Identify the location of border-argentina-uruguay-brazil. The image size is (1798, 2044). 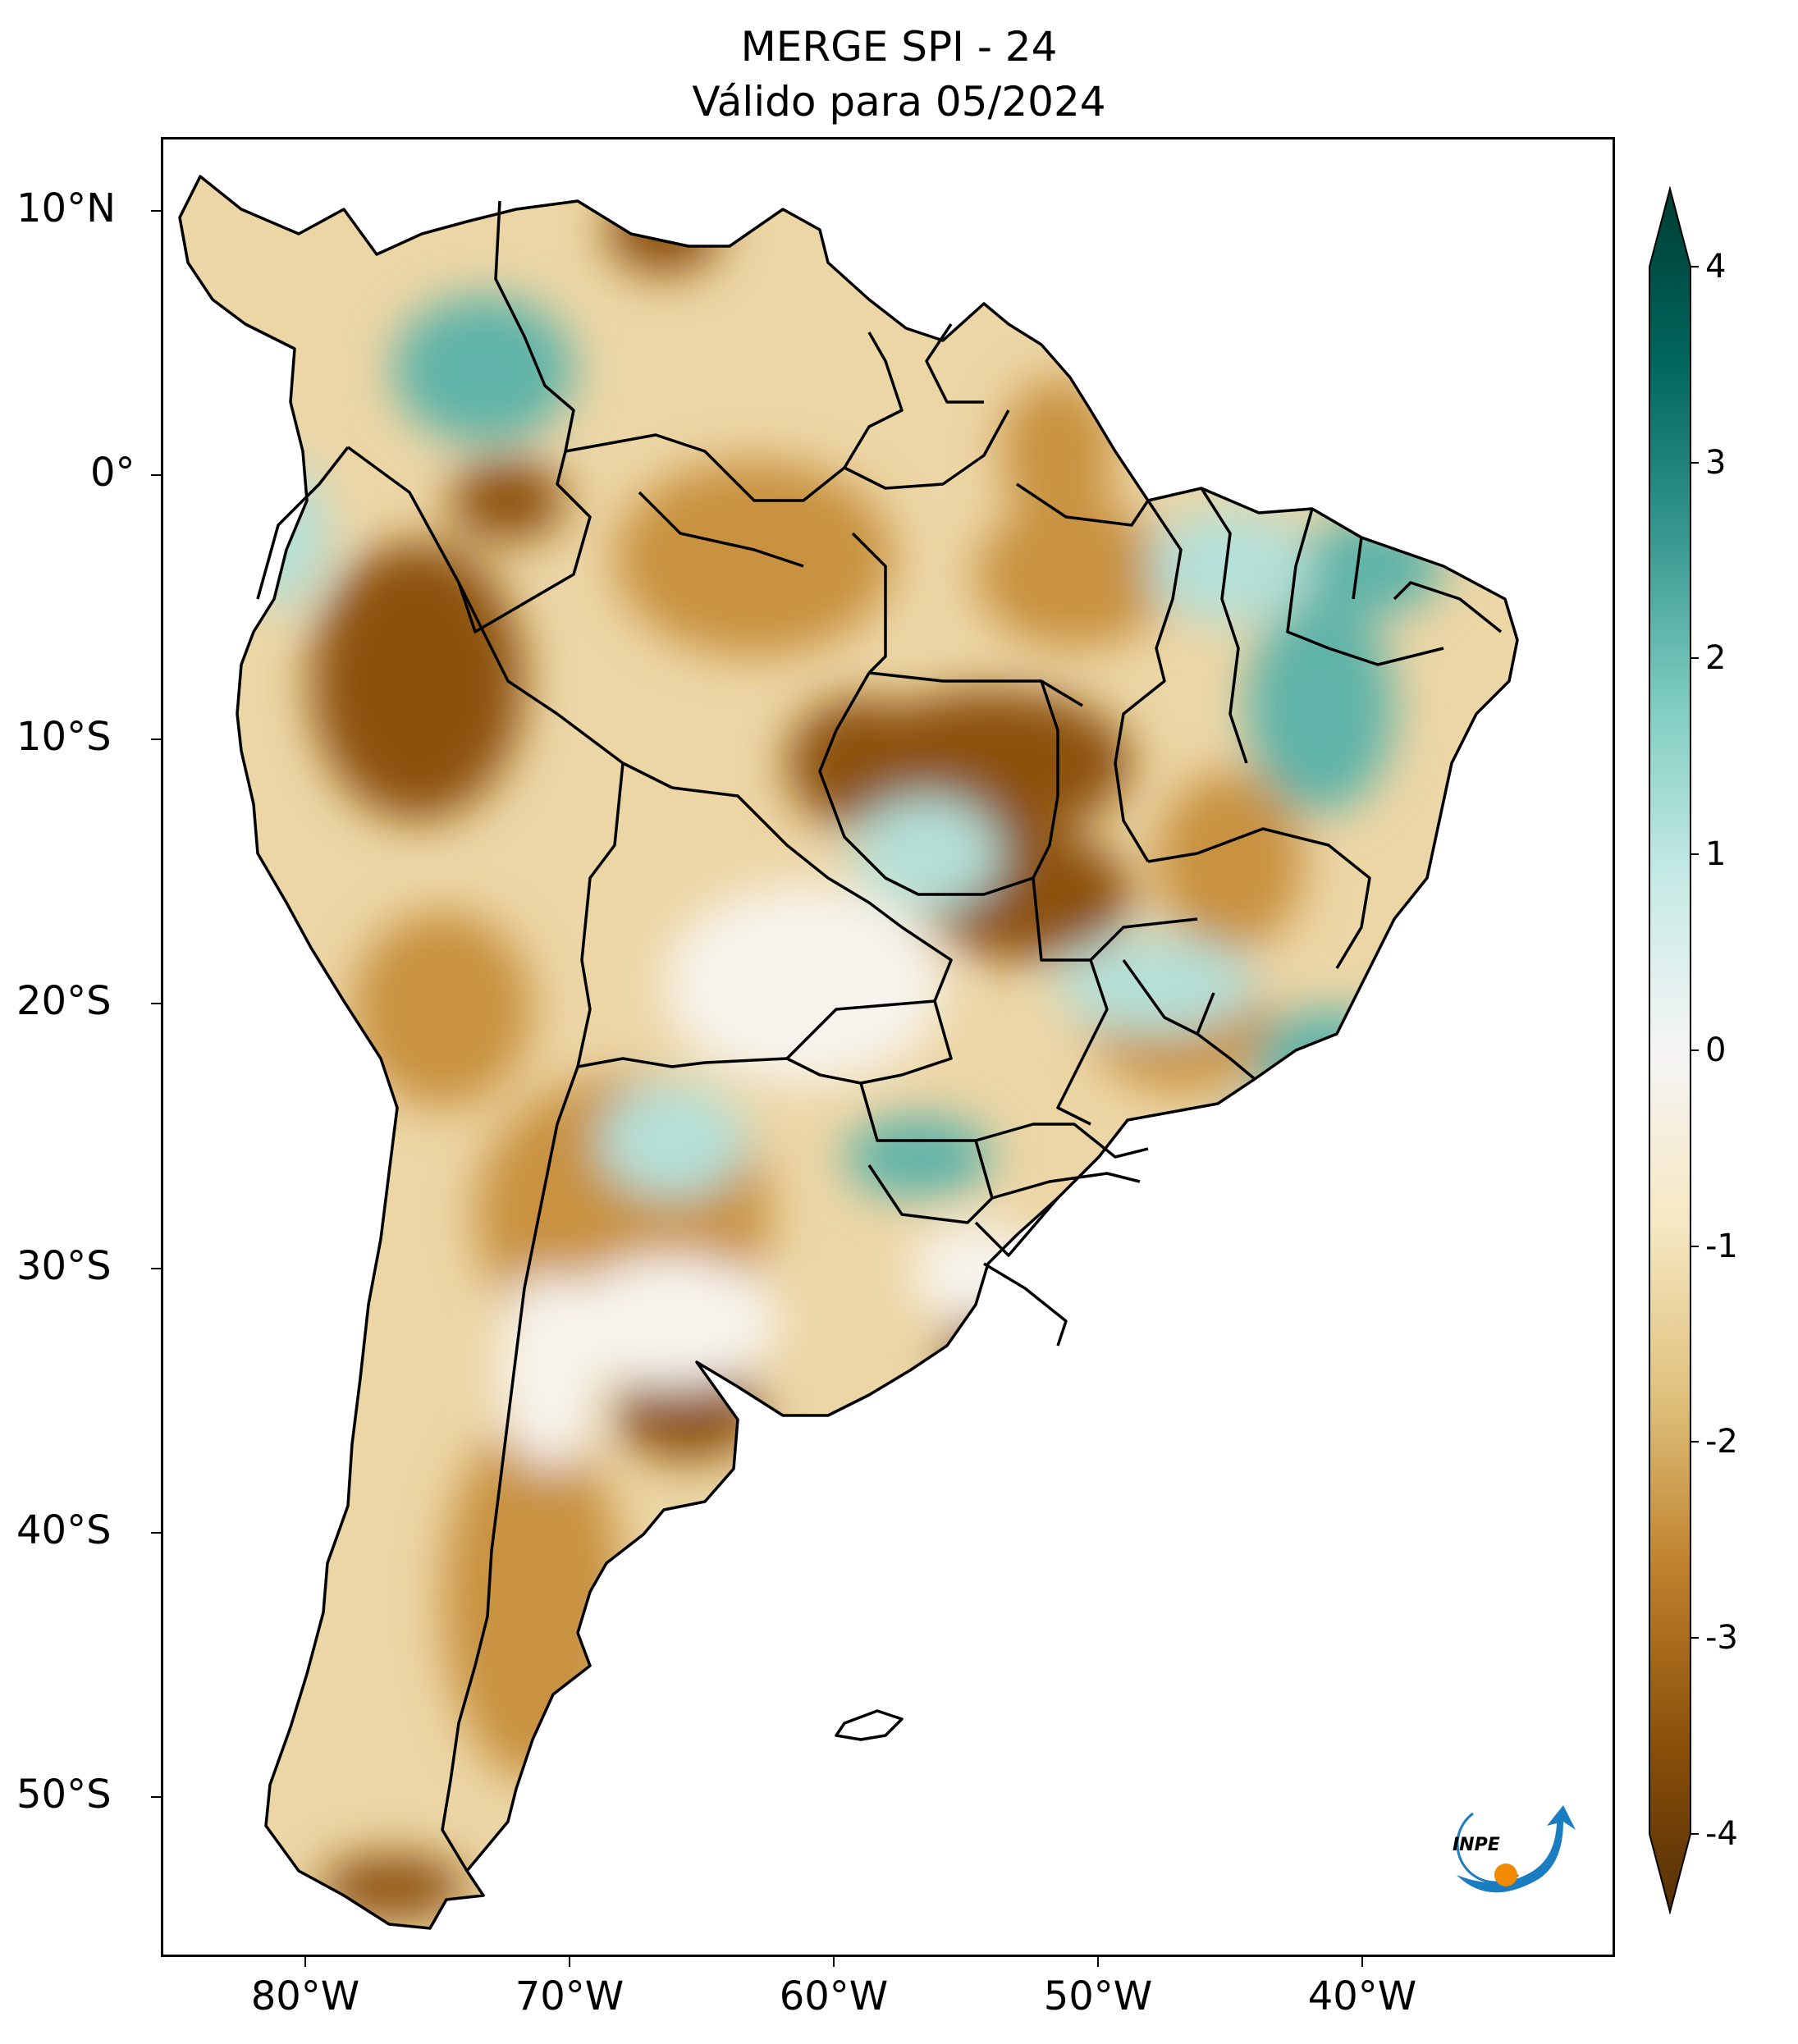
(1021, 1271).